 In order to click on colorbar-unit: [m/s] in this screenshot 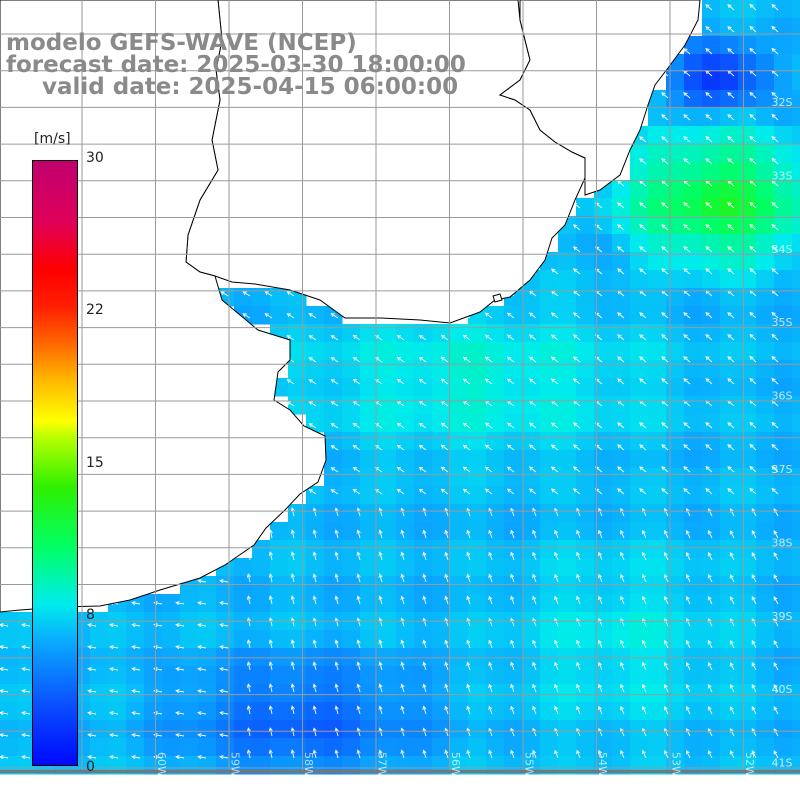, I will do `click(52, 139)`.